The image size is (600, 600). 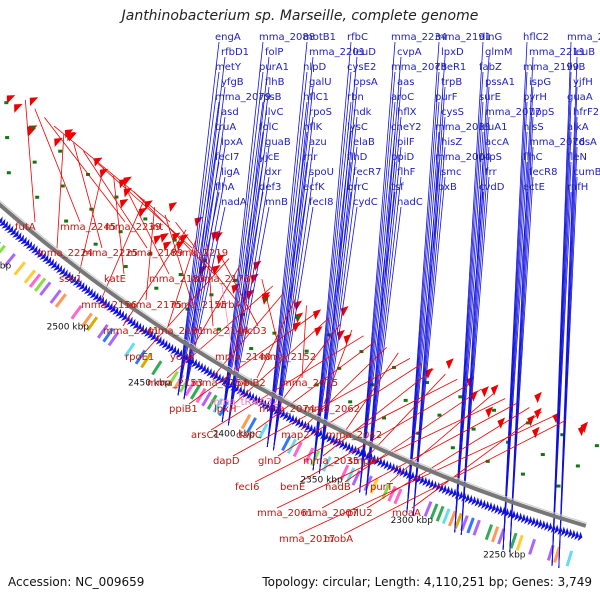 What do you see at coordinates (357, 127) in the screenshot?
I see `gene-label: lysC` at bounding box center [357, 127].